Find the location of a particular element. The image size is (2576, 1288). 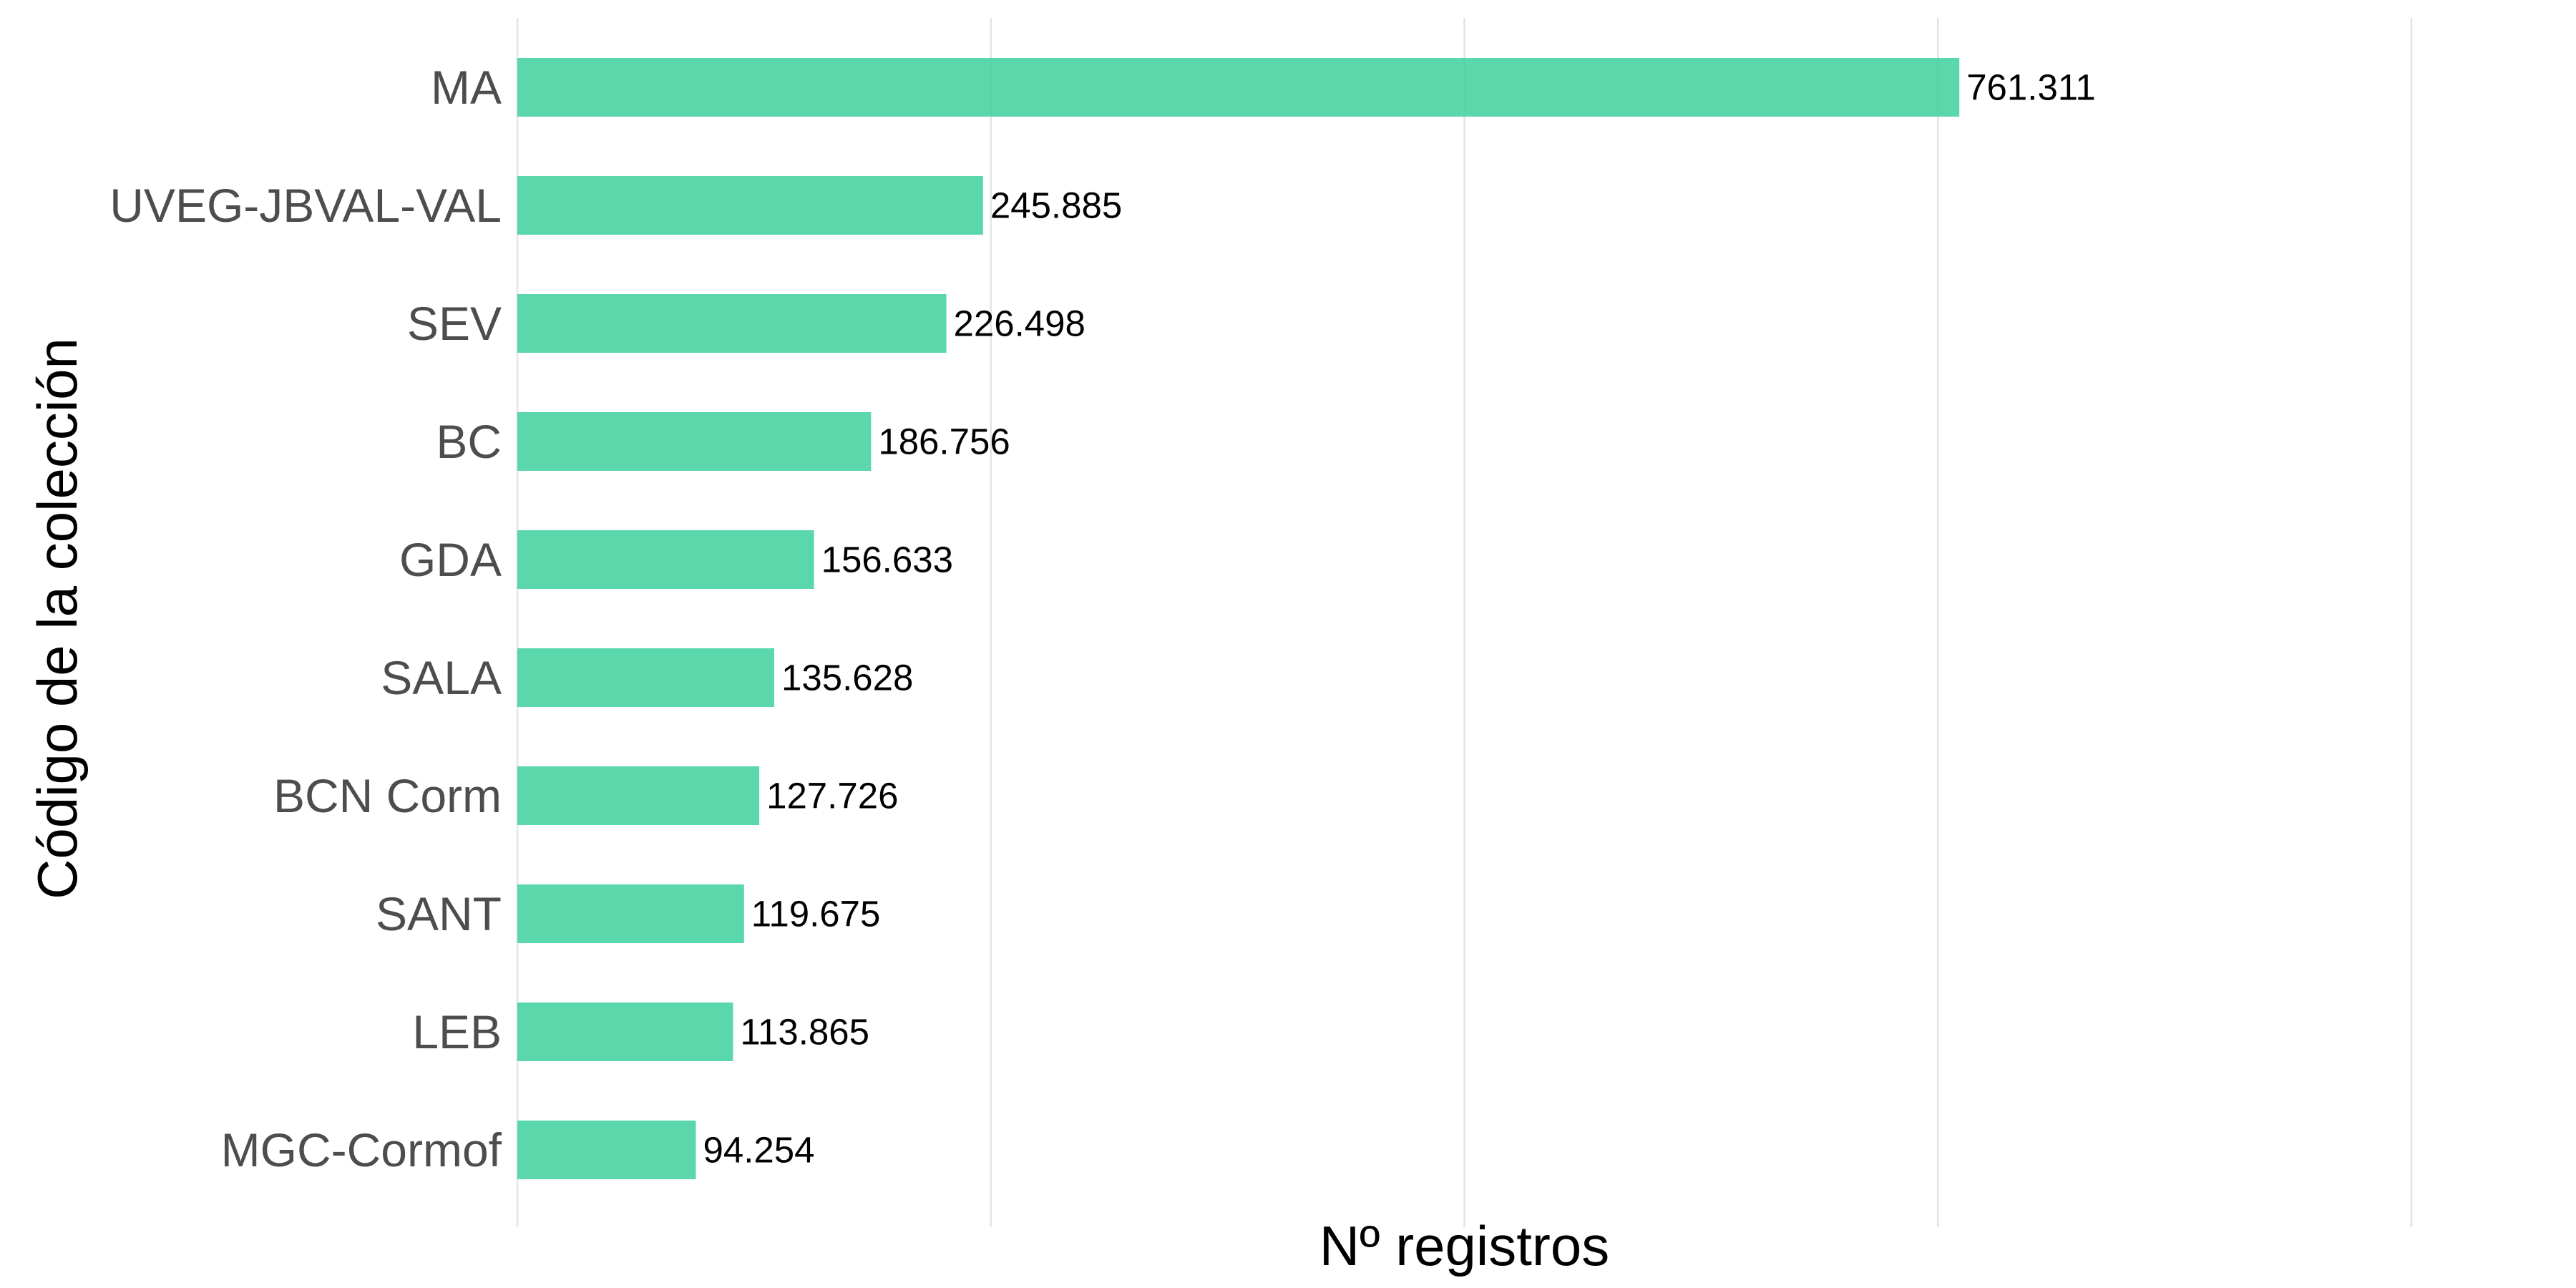

y-axis-title: Código de la colección is located at coordinates (57, 618).